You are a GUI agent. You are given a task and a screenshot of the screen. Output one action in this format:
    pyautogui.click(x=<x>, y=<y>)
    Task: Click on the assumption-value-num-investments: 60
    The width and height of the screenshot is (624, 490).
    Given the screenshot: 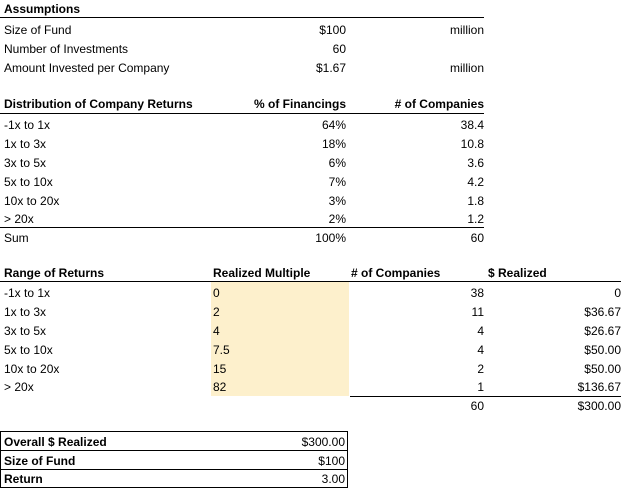 What is the action you would take?
    pyautogui.click(x=339, y=49)
    